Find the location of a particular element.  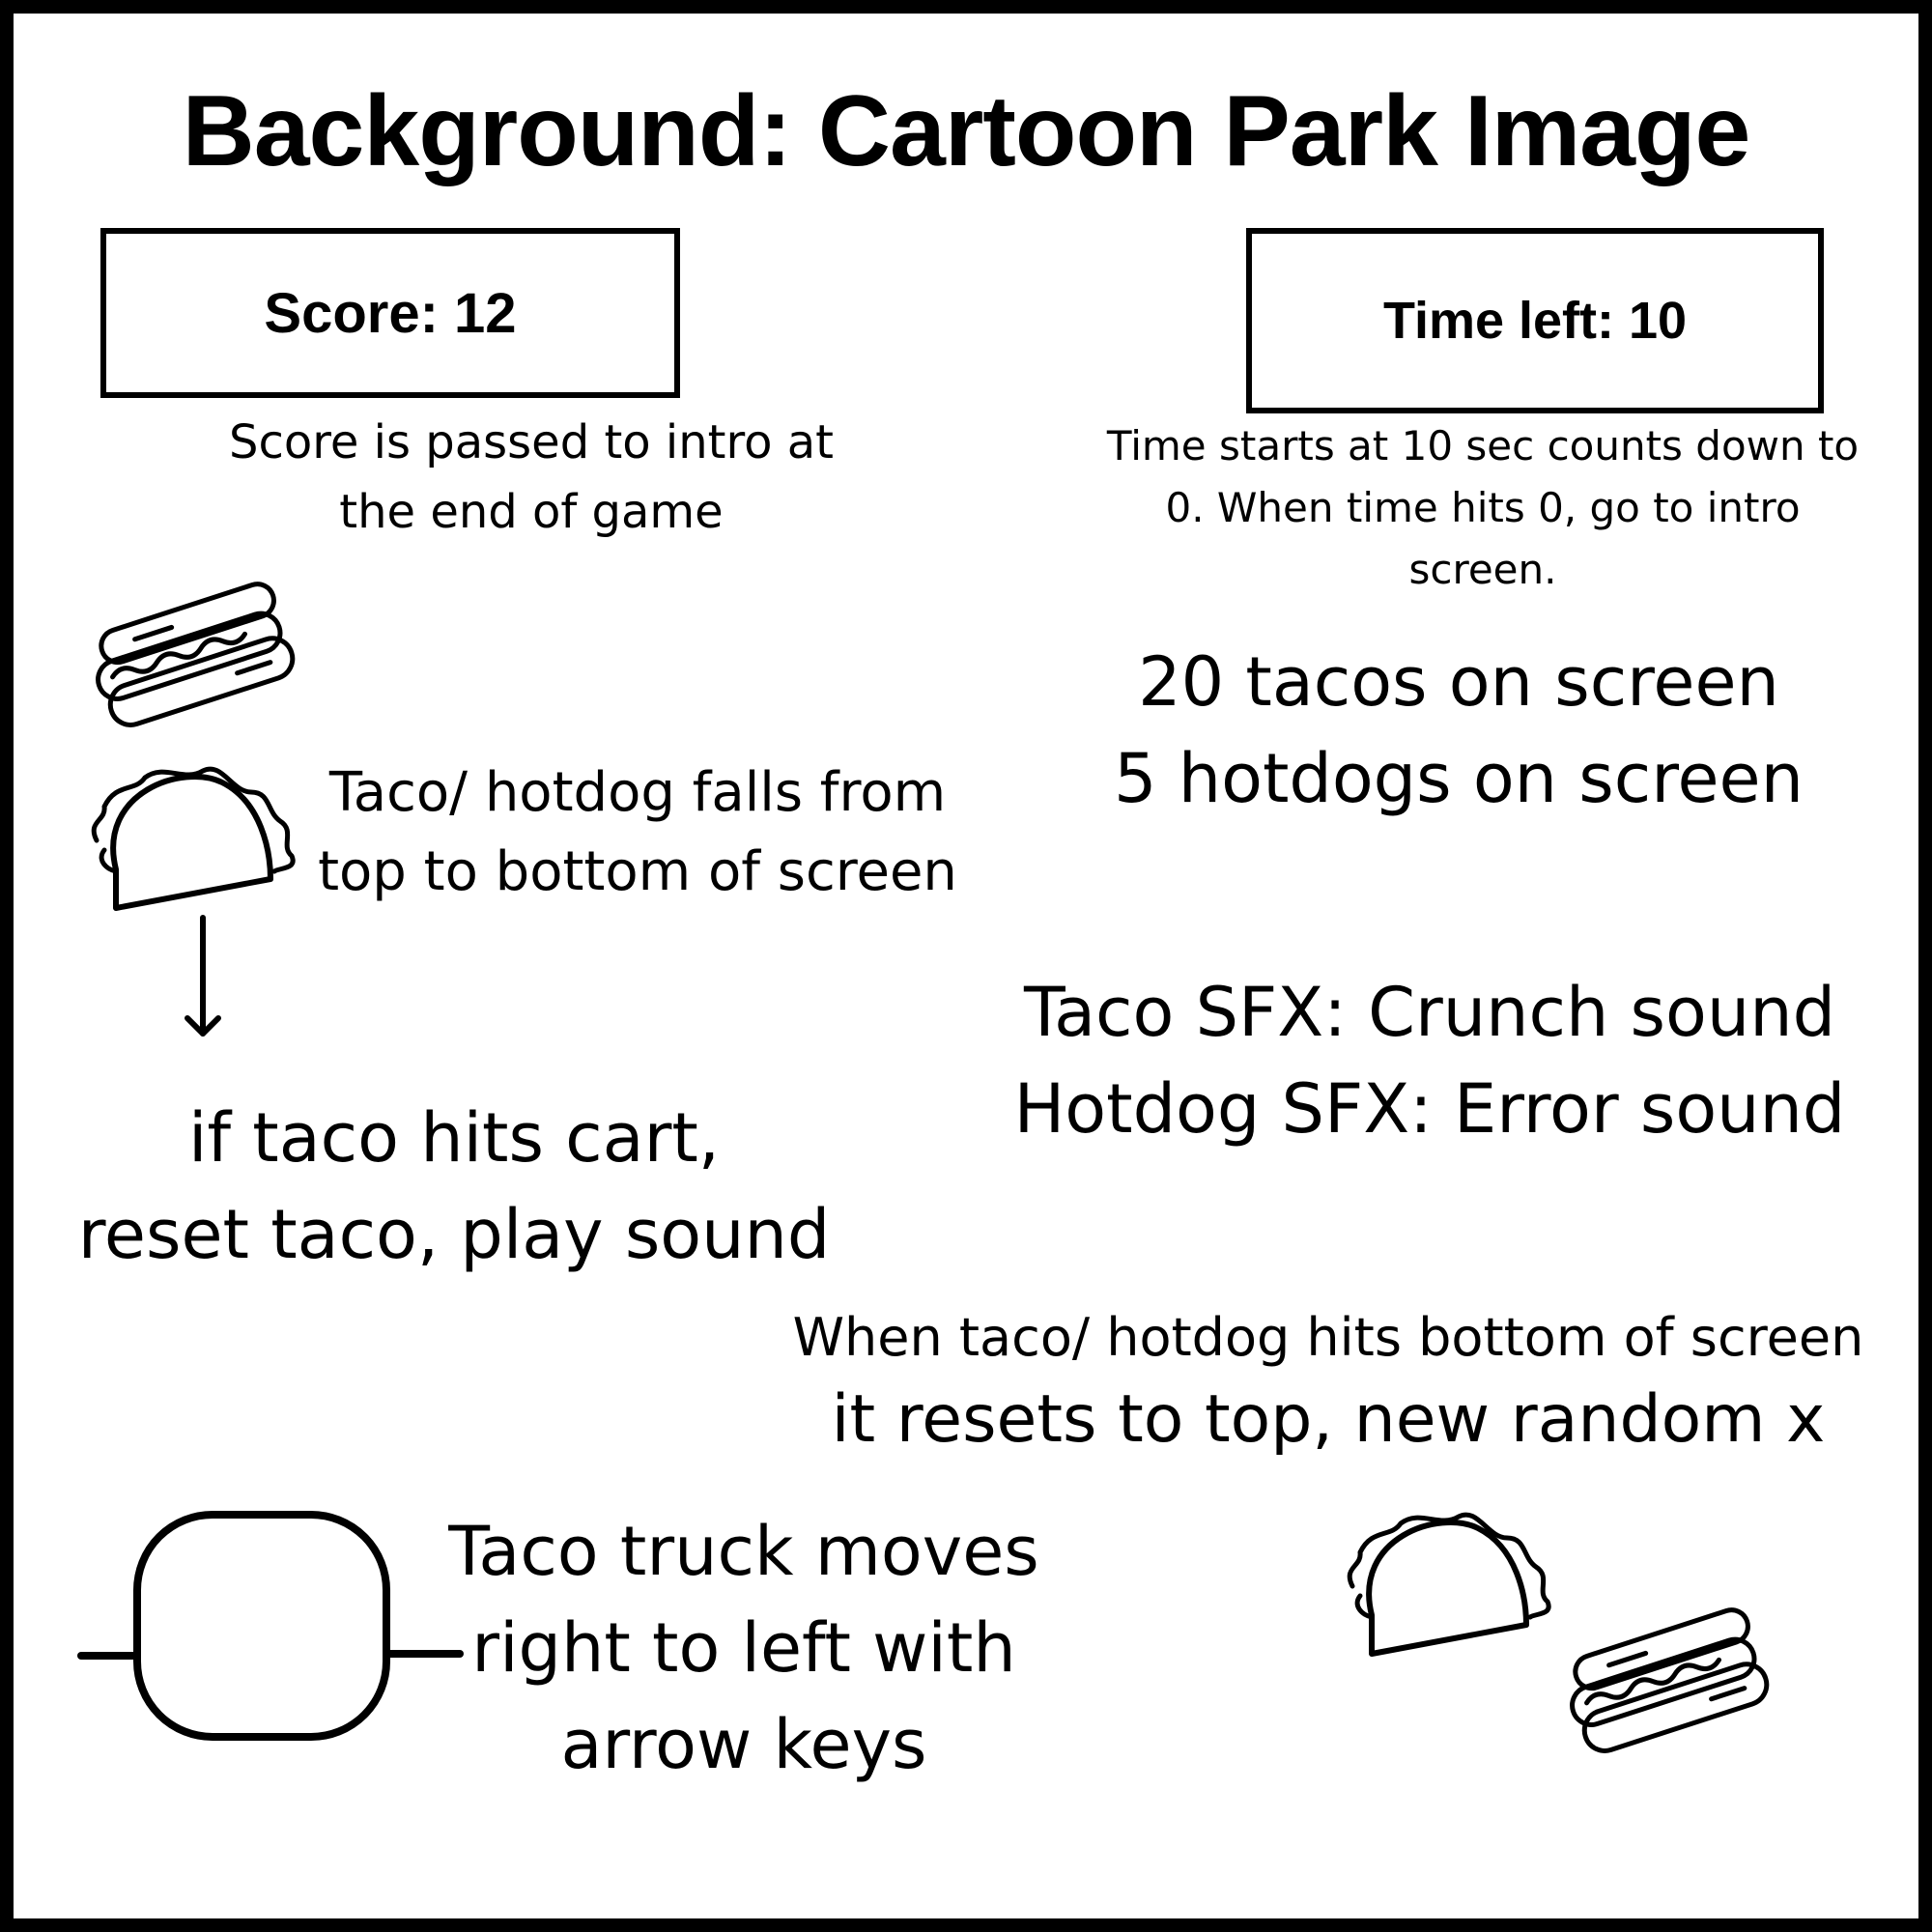

score-label: Score: 12 is located at coordinates (390, 313).